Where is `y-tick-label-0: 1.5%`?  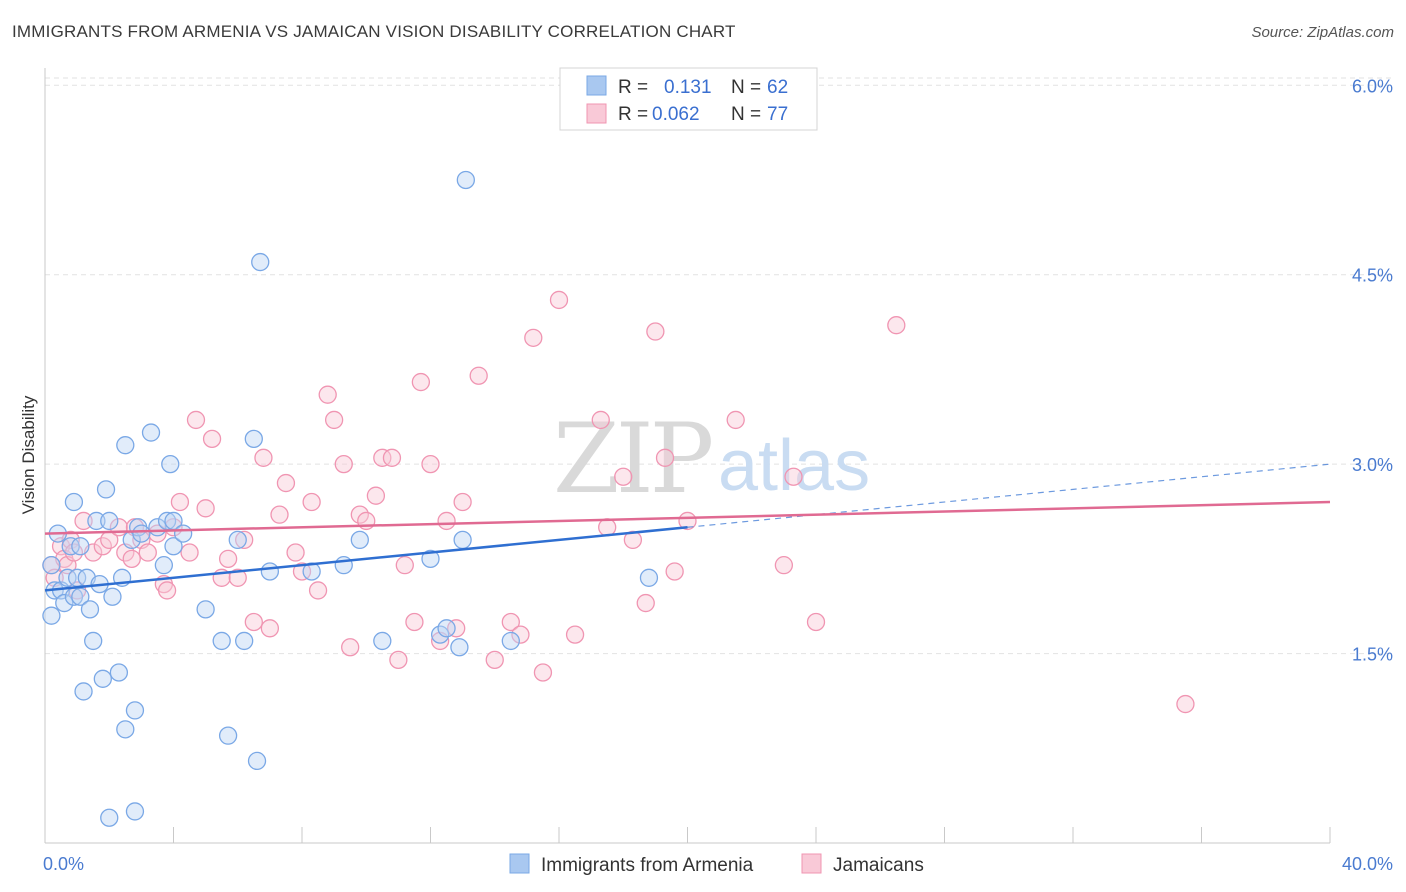 y-tick-label-0: 1.5% is located at coordinates (1372, 655).